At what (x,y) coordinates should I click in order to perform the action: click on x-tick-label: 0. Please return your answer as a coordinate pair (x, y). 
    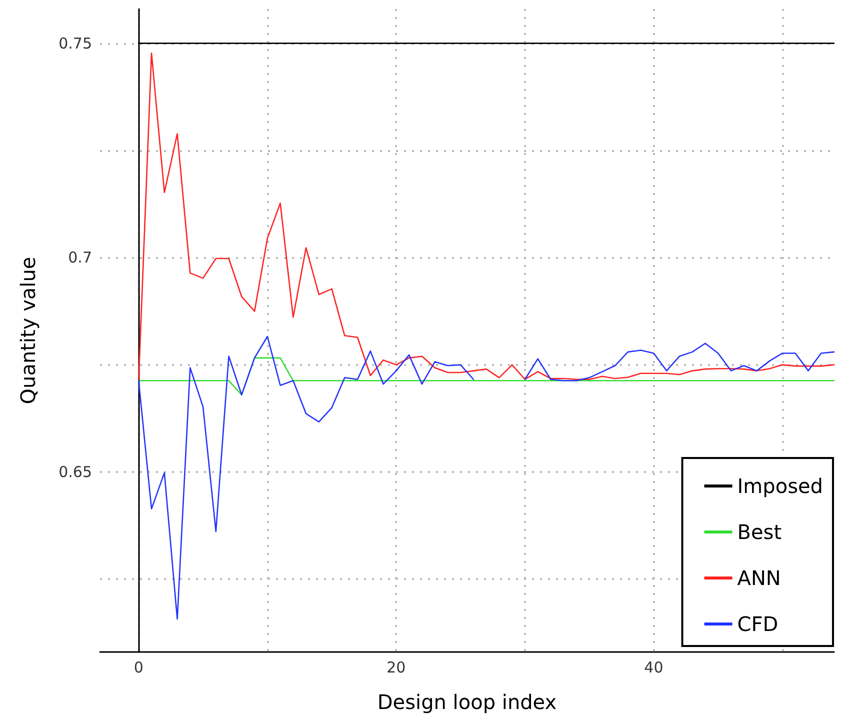
    Looking at the image, I should click on (139, 667).